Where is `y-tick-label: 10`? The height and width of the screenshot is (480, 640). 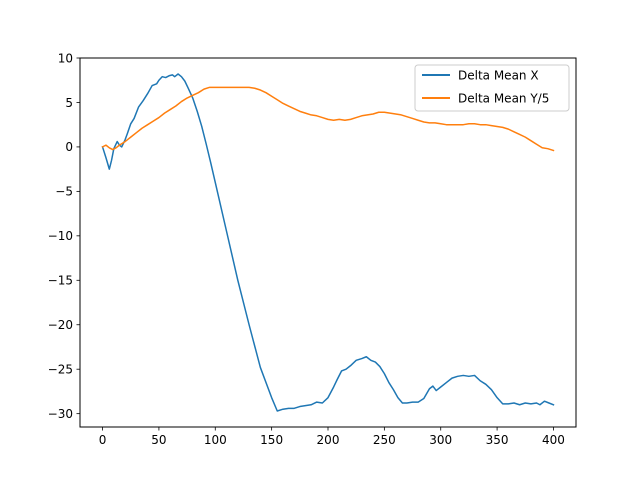 y-tick-label: 10 is located at coordinates (65, 58).